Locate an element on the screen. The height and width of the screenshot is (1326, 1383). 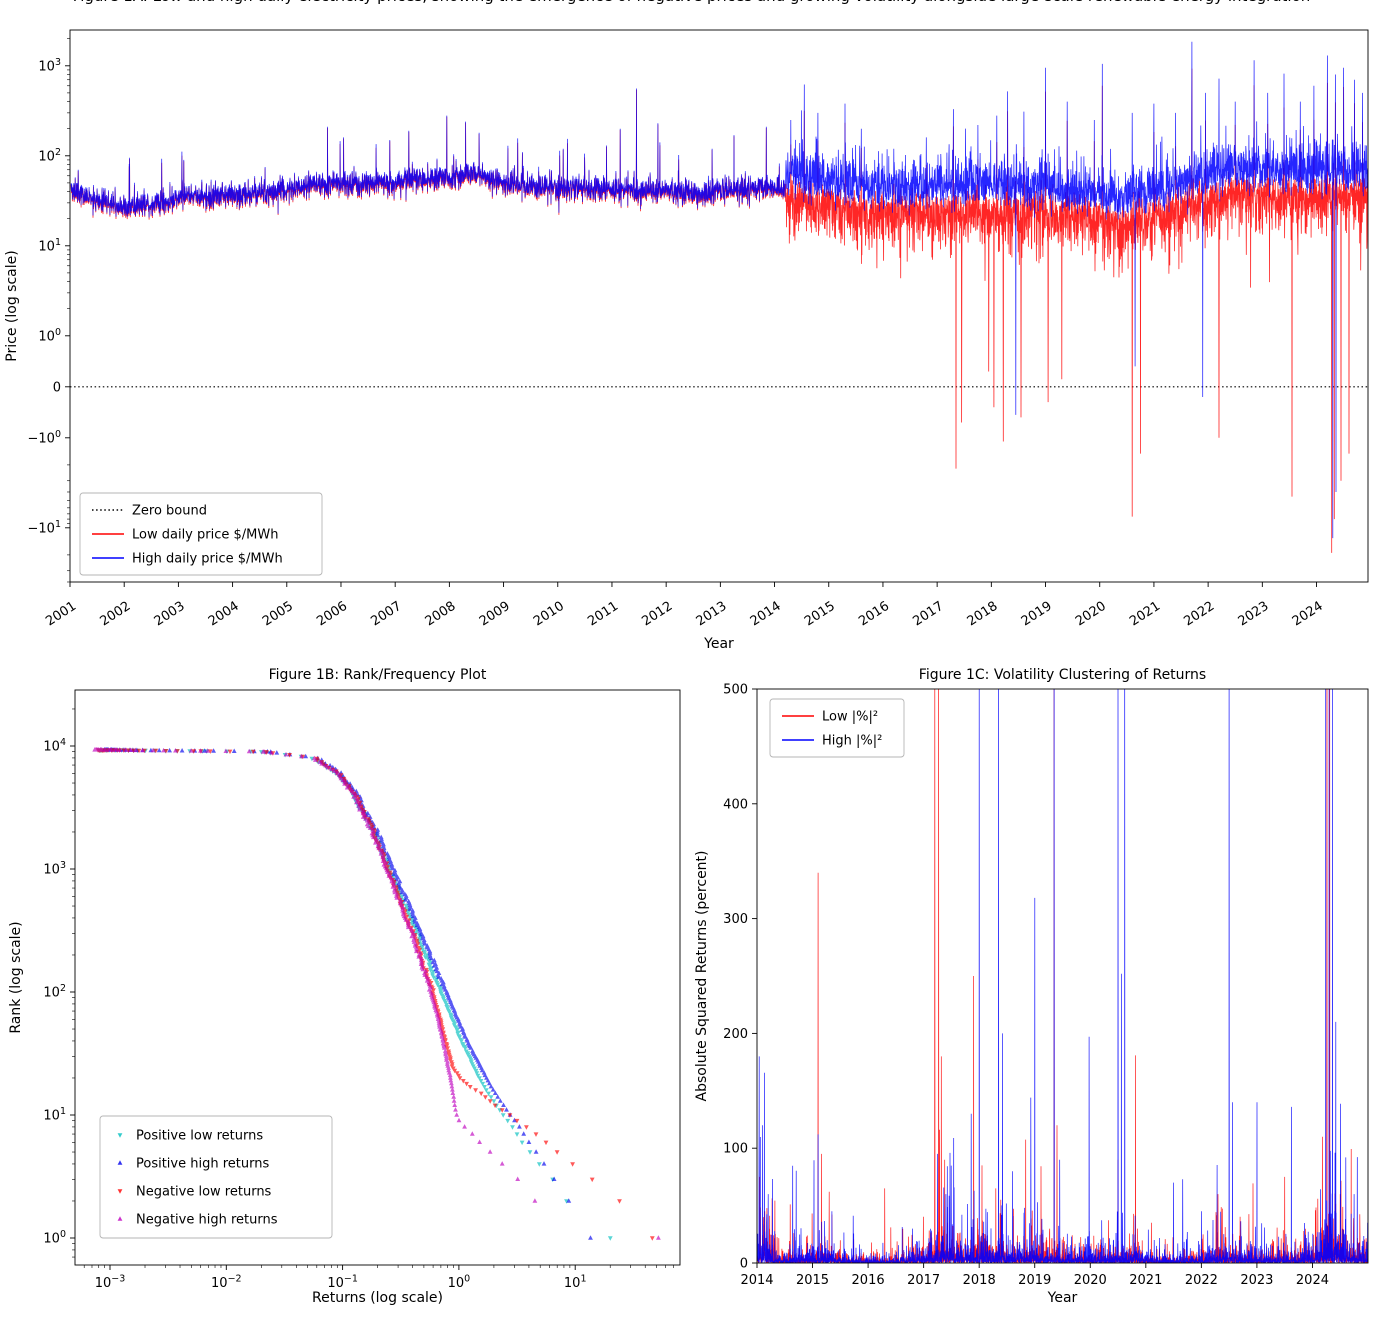
tick-label: −101 is located at coordinates (44, 528).